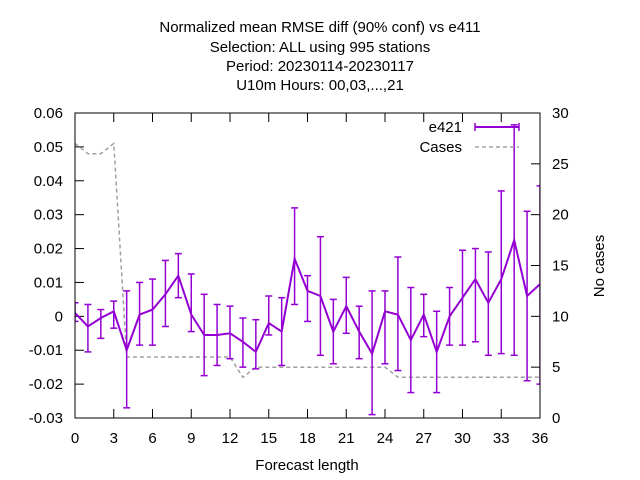  I want to click on x-tick-label: 21, so click(346, 438).